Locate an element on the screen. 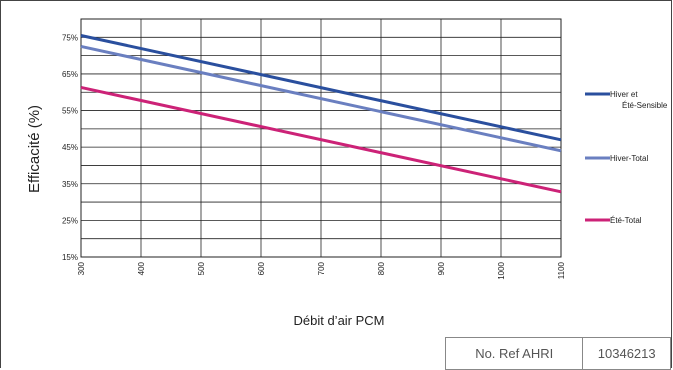 This screenshot has width=673, height=370. y-tick-label: 35% is located at coordinates (70, 184).